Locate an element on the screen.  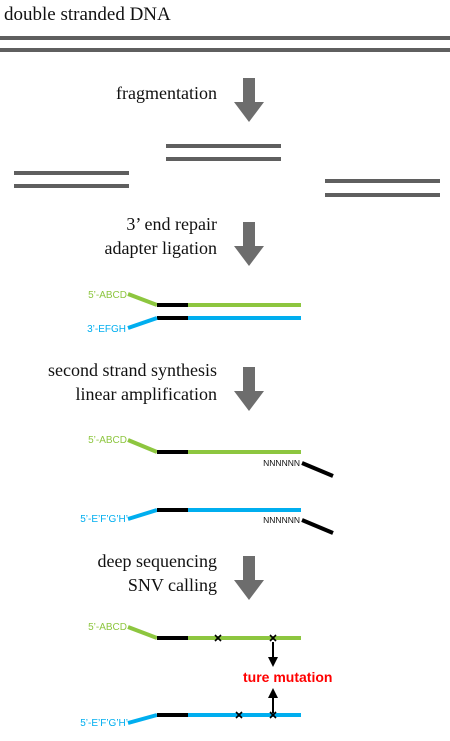
amplified-green-strand: 5’-ABCD NNNNNN is located at coordinates (211, 456).